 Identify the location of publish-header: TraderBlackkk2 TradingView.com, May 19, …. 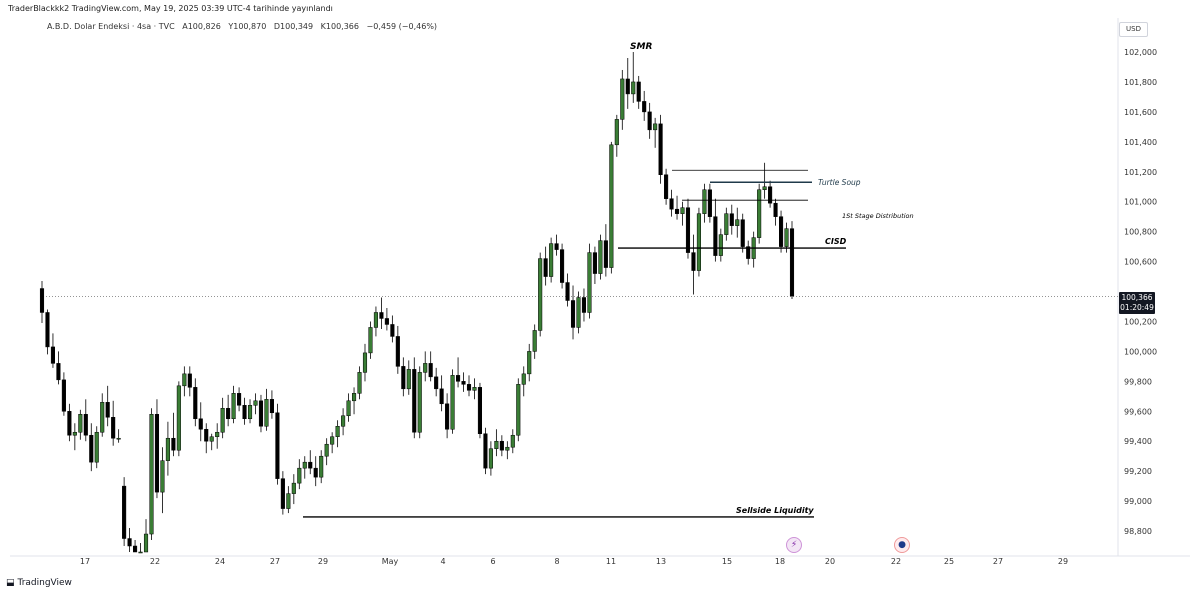
(170, 8).